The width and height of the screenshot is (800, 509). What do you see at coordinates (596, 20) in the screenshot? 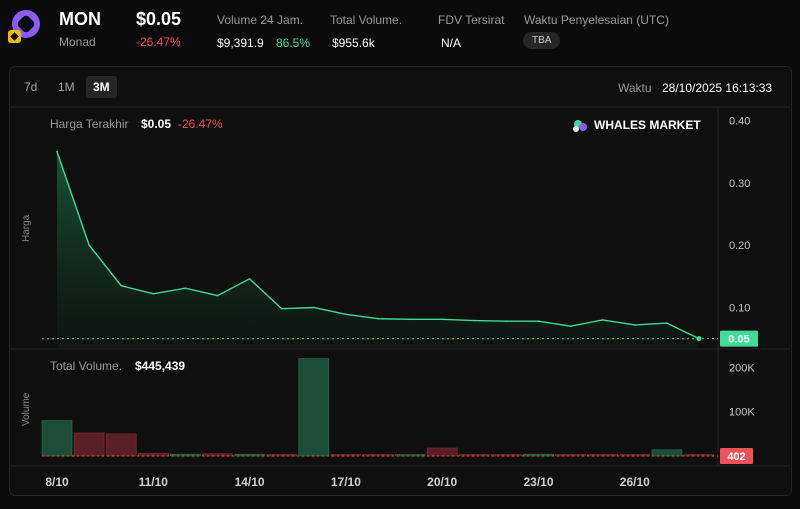
I see `settlement-time-label: Waktu Penyelesaian (UTC)` at bounding box center [596, 20].